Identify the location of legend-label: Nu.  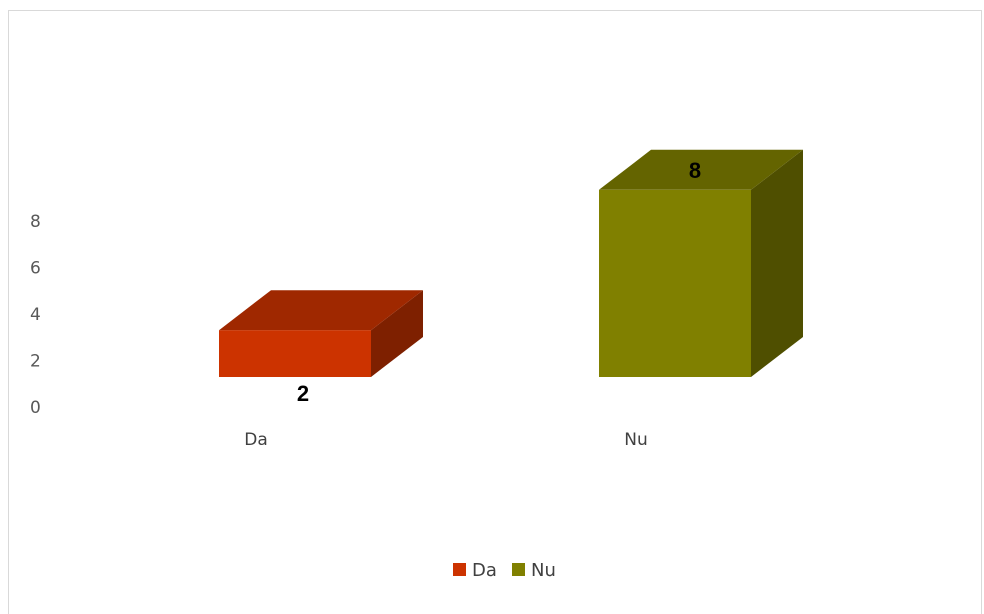
(543, 570).